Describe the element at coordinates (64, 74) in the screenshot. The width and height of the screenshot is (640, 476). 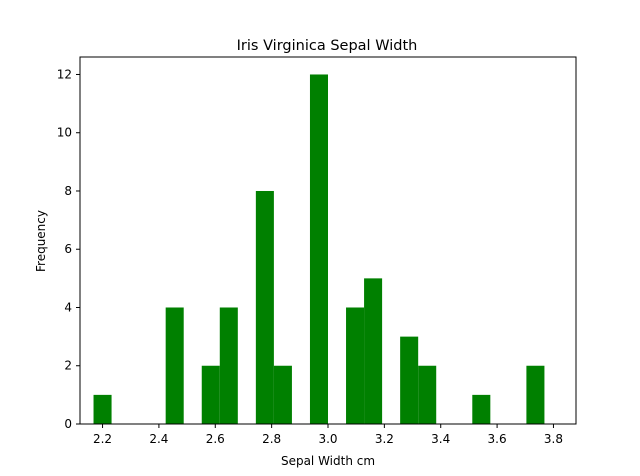
I see `y-tick-label: 12` at that location.